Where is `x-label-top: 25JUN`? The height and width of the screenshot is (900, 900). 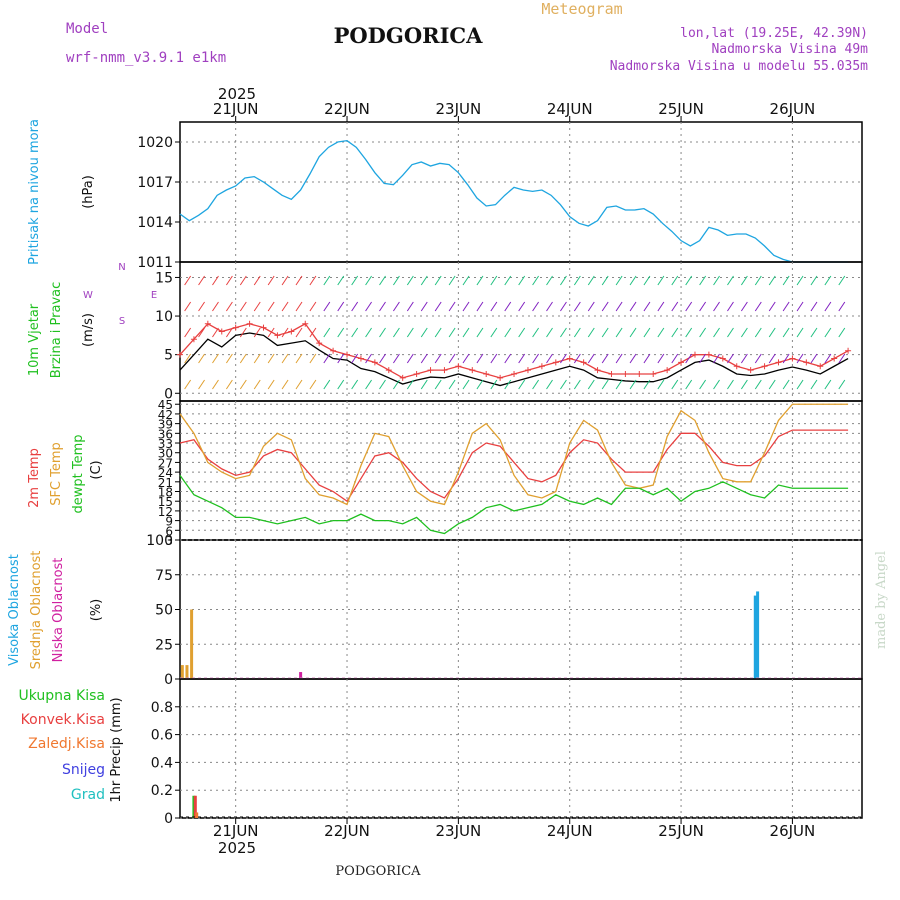 x-label-top: 25JUN is located at coordinates (681, 109).